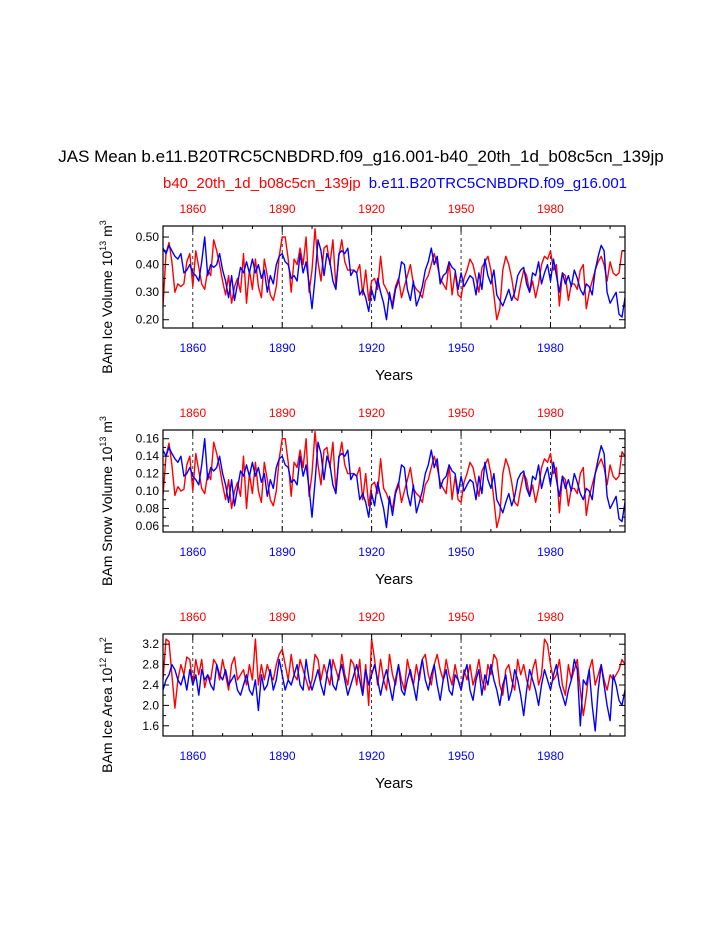 The height and width of the screenshot is (935, 723). I want to click on ytick-label: 2.0, so click(150, 705).